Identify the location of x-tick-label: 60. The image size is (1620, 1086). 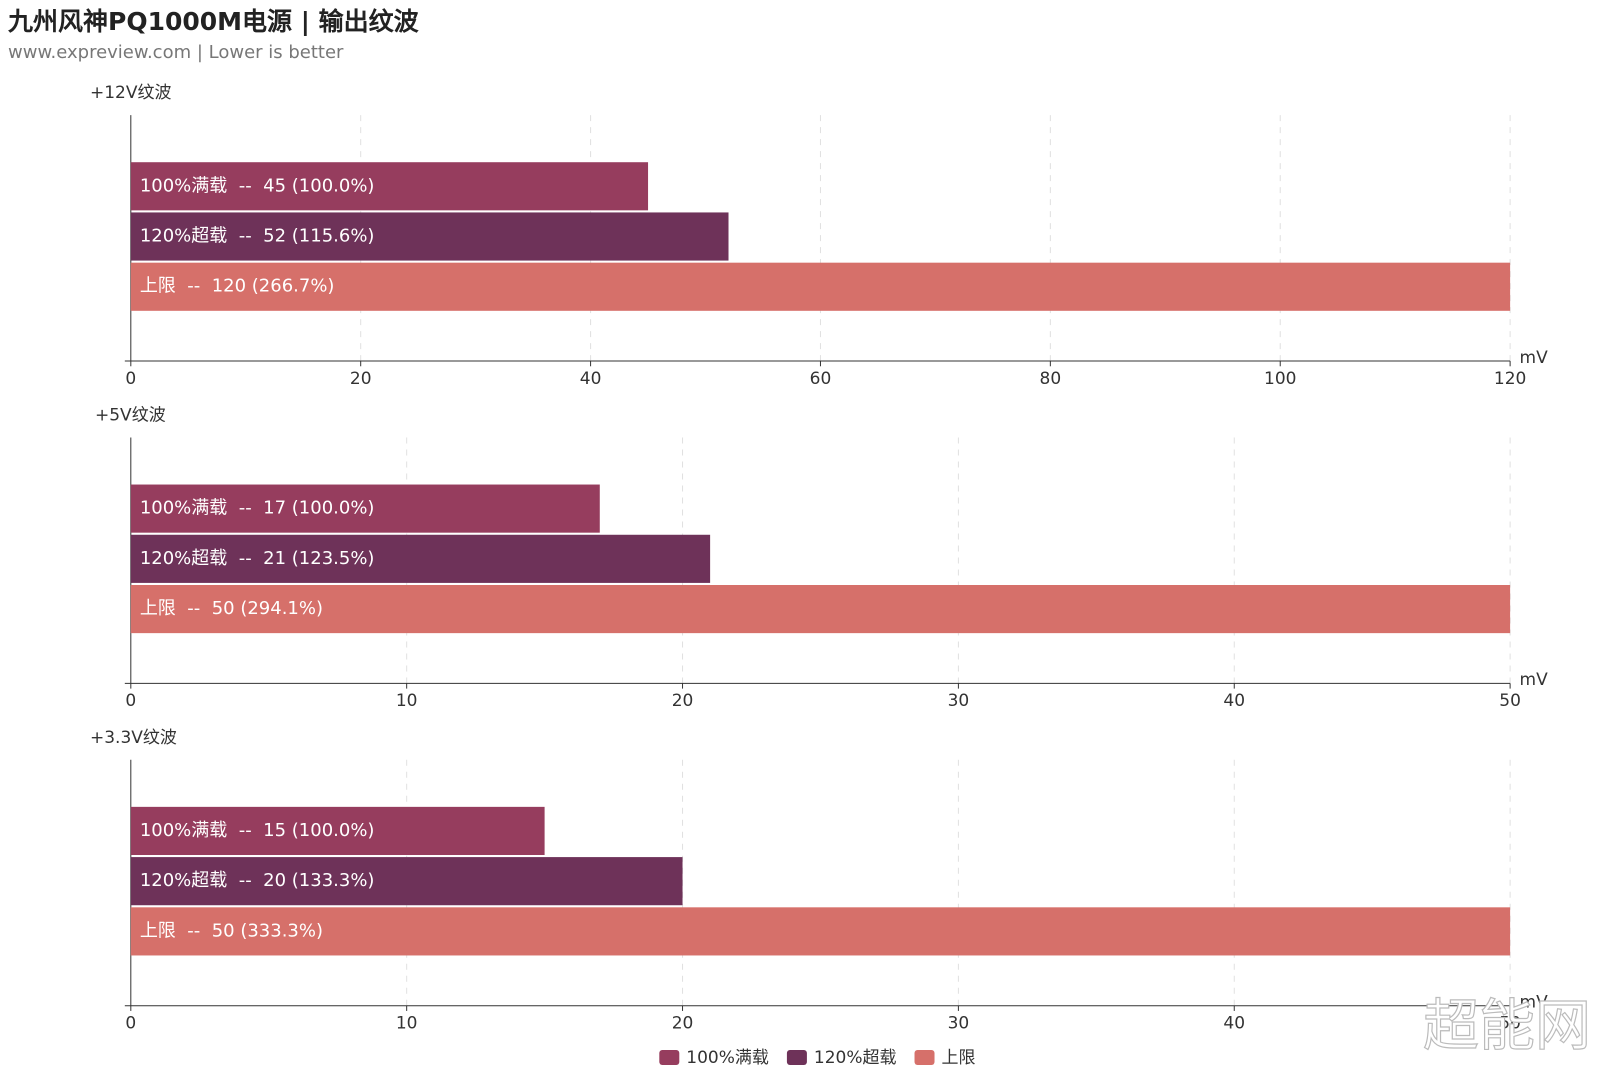
(821, 379).